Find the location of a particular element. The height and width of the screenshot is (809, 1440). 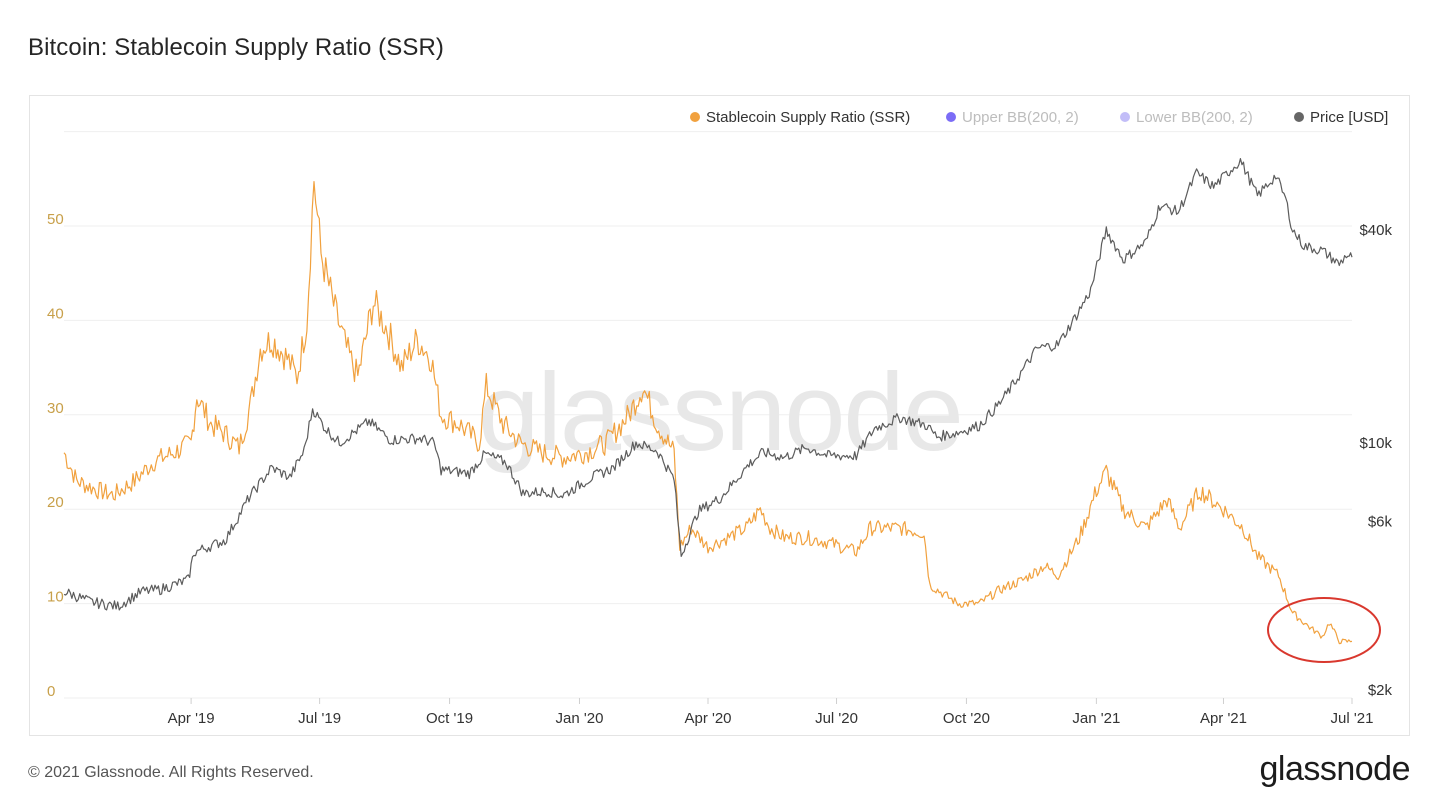

y-axis-right: $2k $6k $10k $40k is located at coordinates (1375, 460).